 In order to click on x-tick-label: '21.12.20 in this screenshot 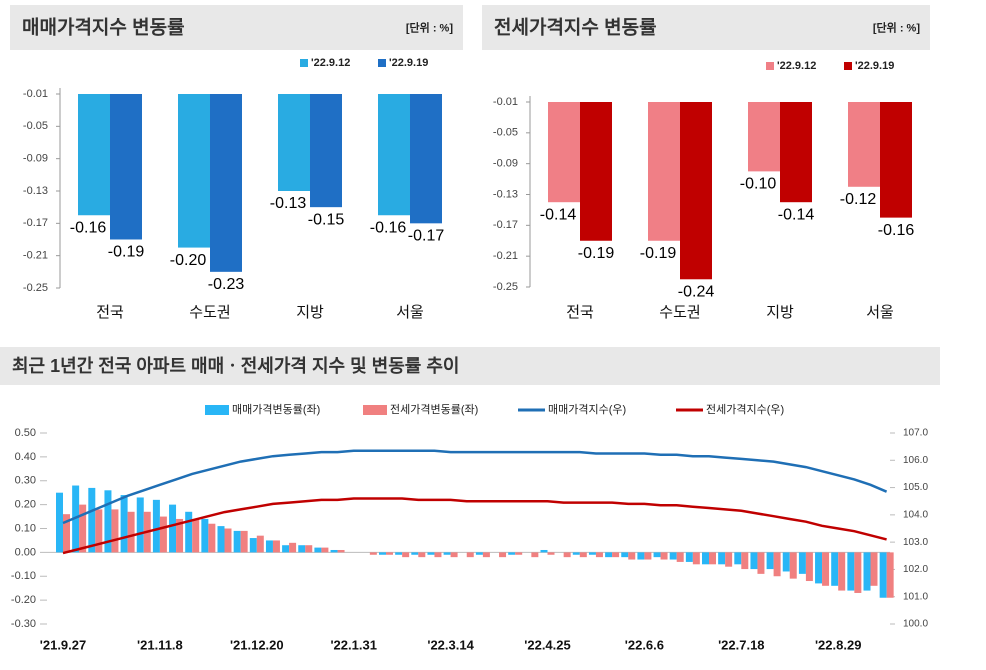, I will do `click(257, 644)`.